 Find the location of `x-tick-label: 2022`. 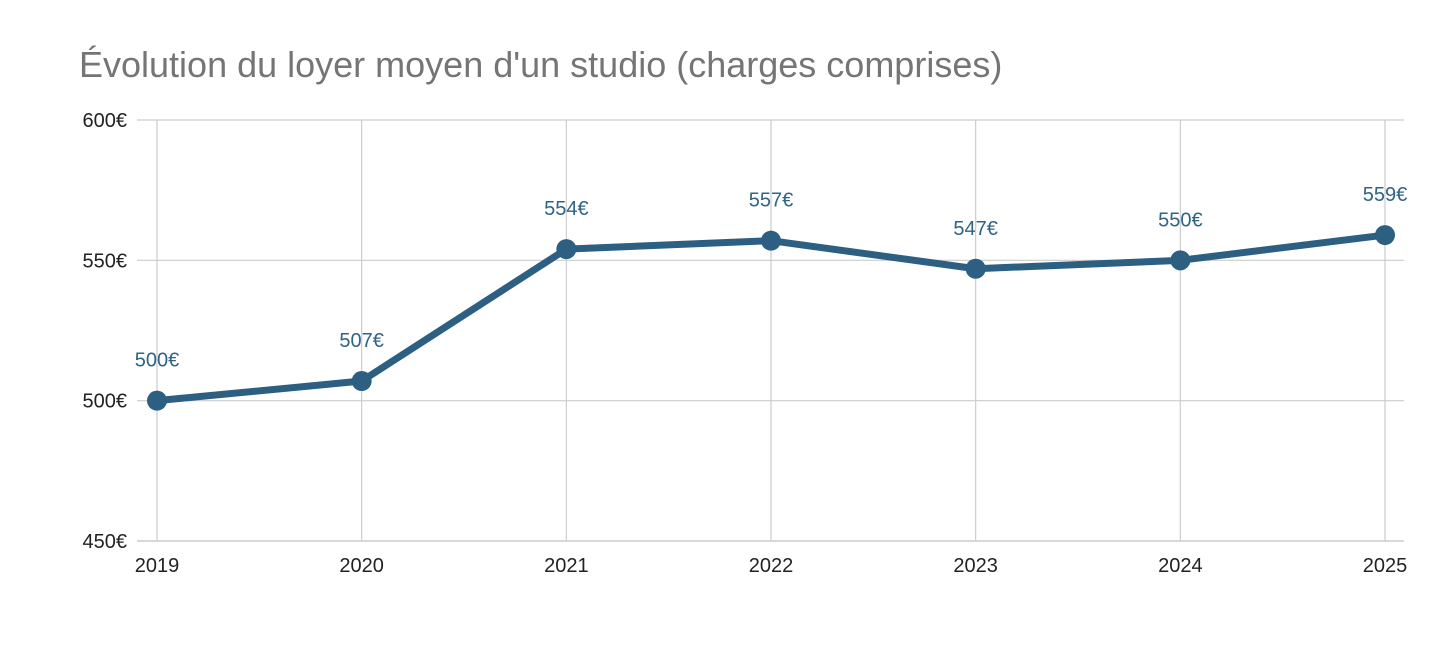

x-tick-label: 2022 is located at coordinates (771, 566).